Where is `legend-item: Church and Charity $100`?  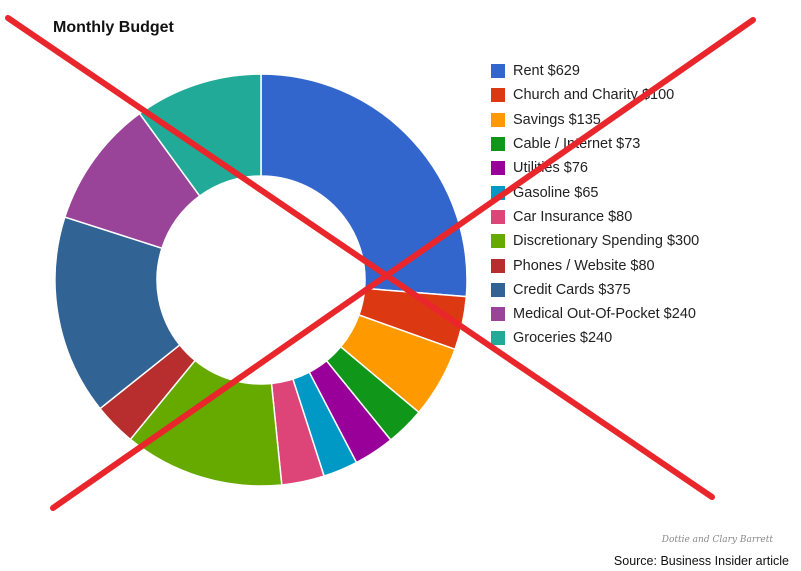 legend-item: Church and Charity $100 is located at coordinates (595, 95).